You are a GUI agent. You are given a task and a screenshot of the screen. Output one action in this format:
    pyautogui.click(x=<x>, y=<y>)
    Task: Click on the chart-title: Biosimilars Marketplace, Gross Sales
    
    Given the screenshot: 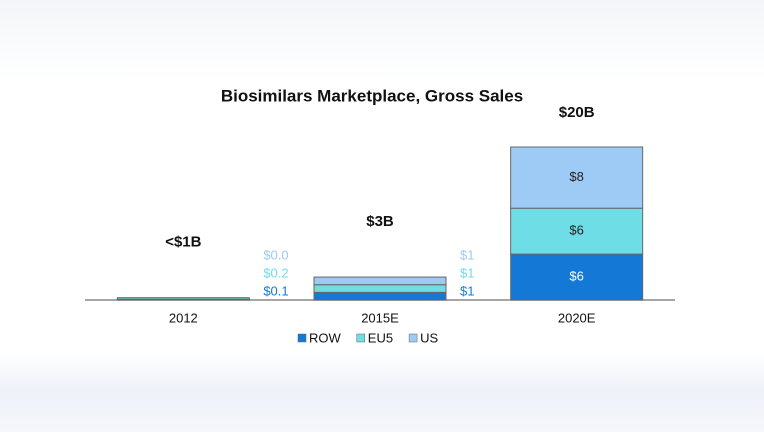 What is the action you would take?
    pyautogui.click(x=372, y=95)
    